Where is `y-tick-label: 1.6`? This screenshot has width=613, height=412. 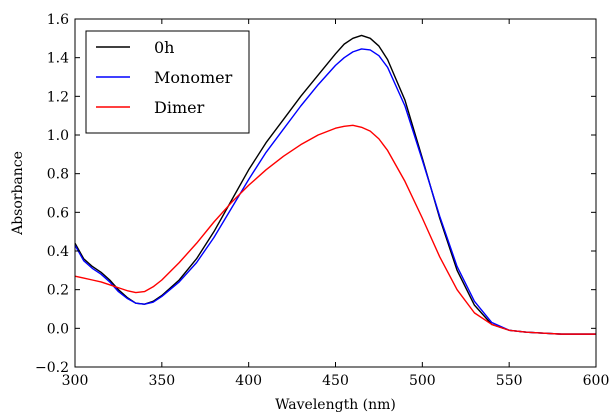 y-tick-label: 1.6 is located at coordinates (58, 20).